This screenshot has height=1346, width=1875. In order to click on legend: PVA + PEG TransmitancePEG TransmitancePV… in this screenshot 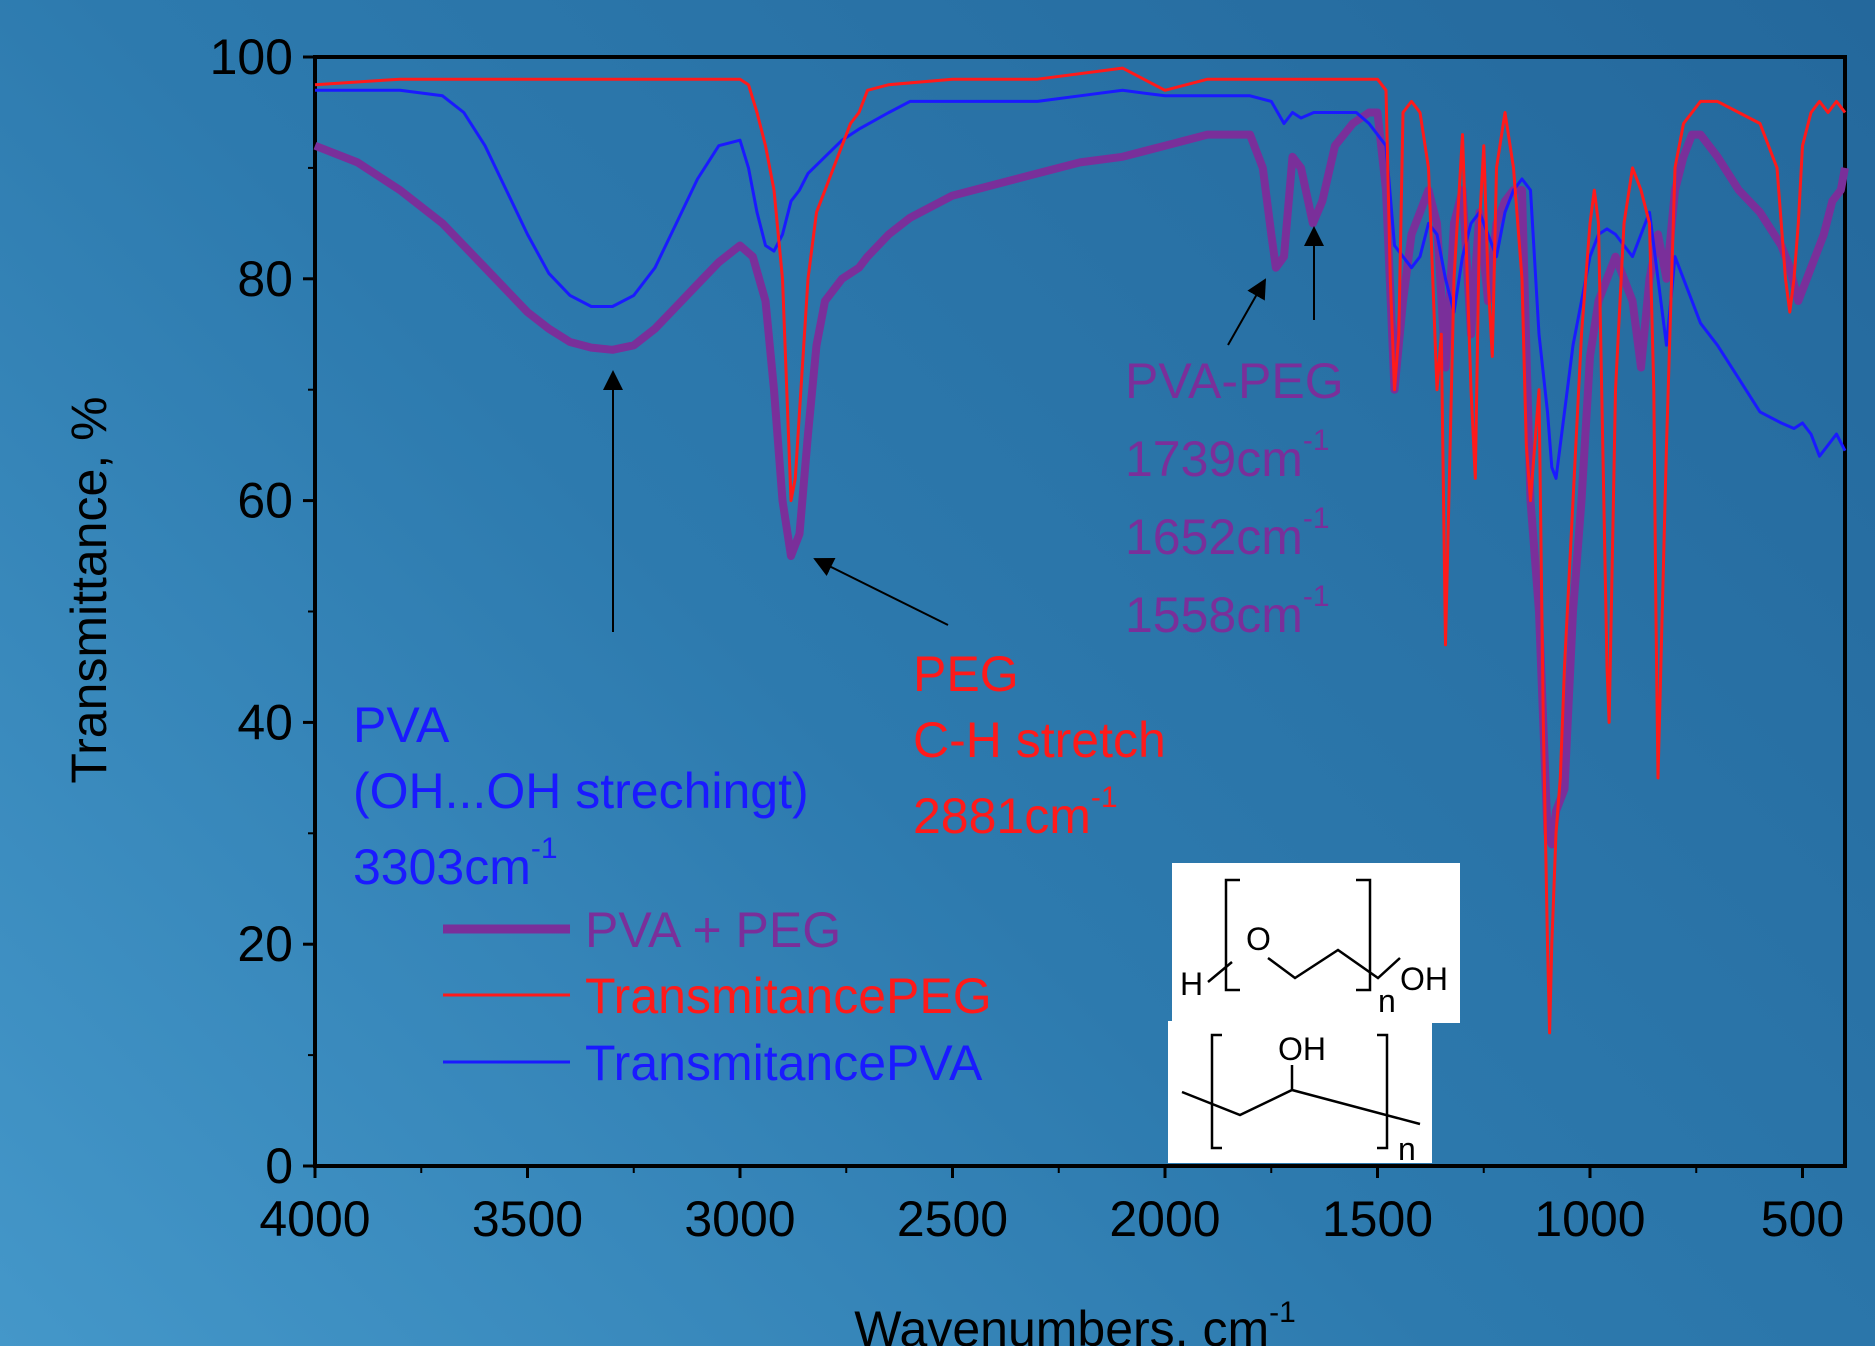, I will do `click(717, 996)`.